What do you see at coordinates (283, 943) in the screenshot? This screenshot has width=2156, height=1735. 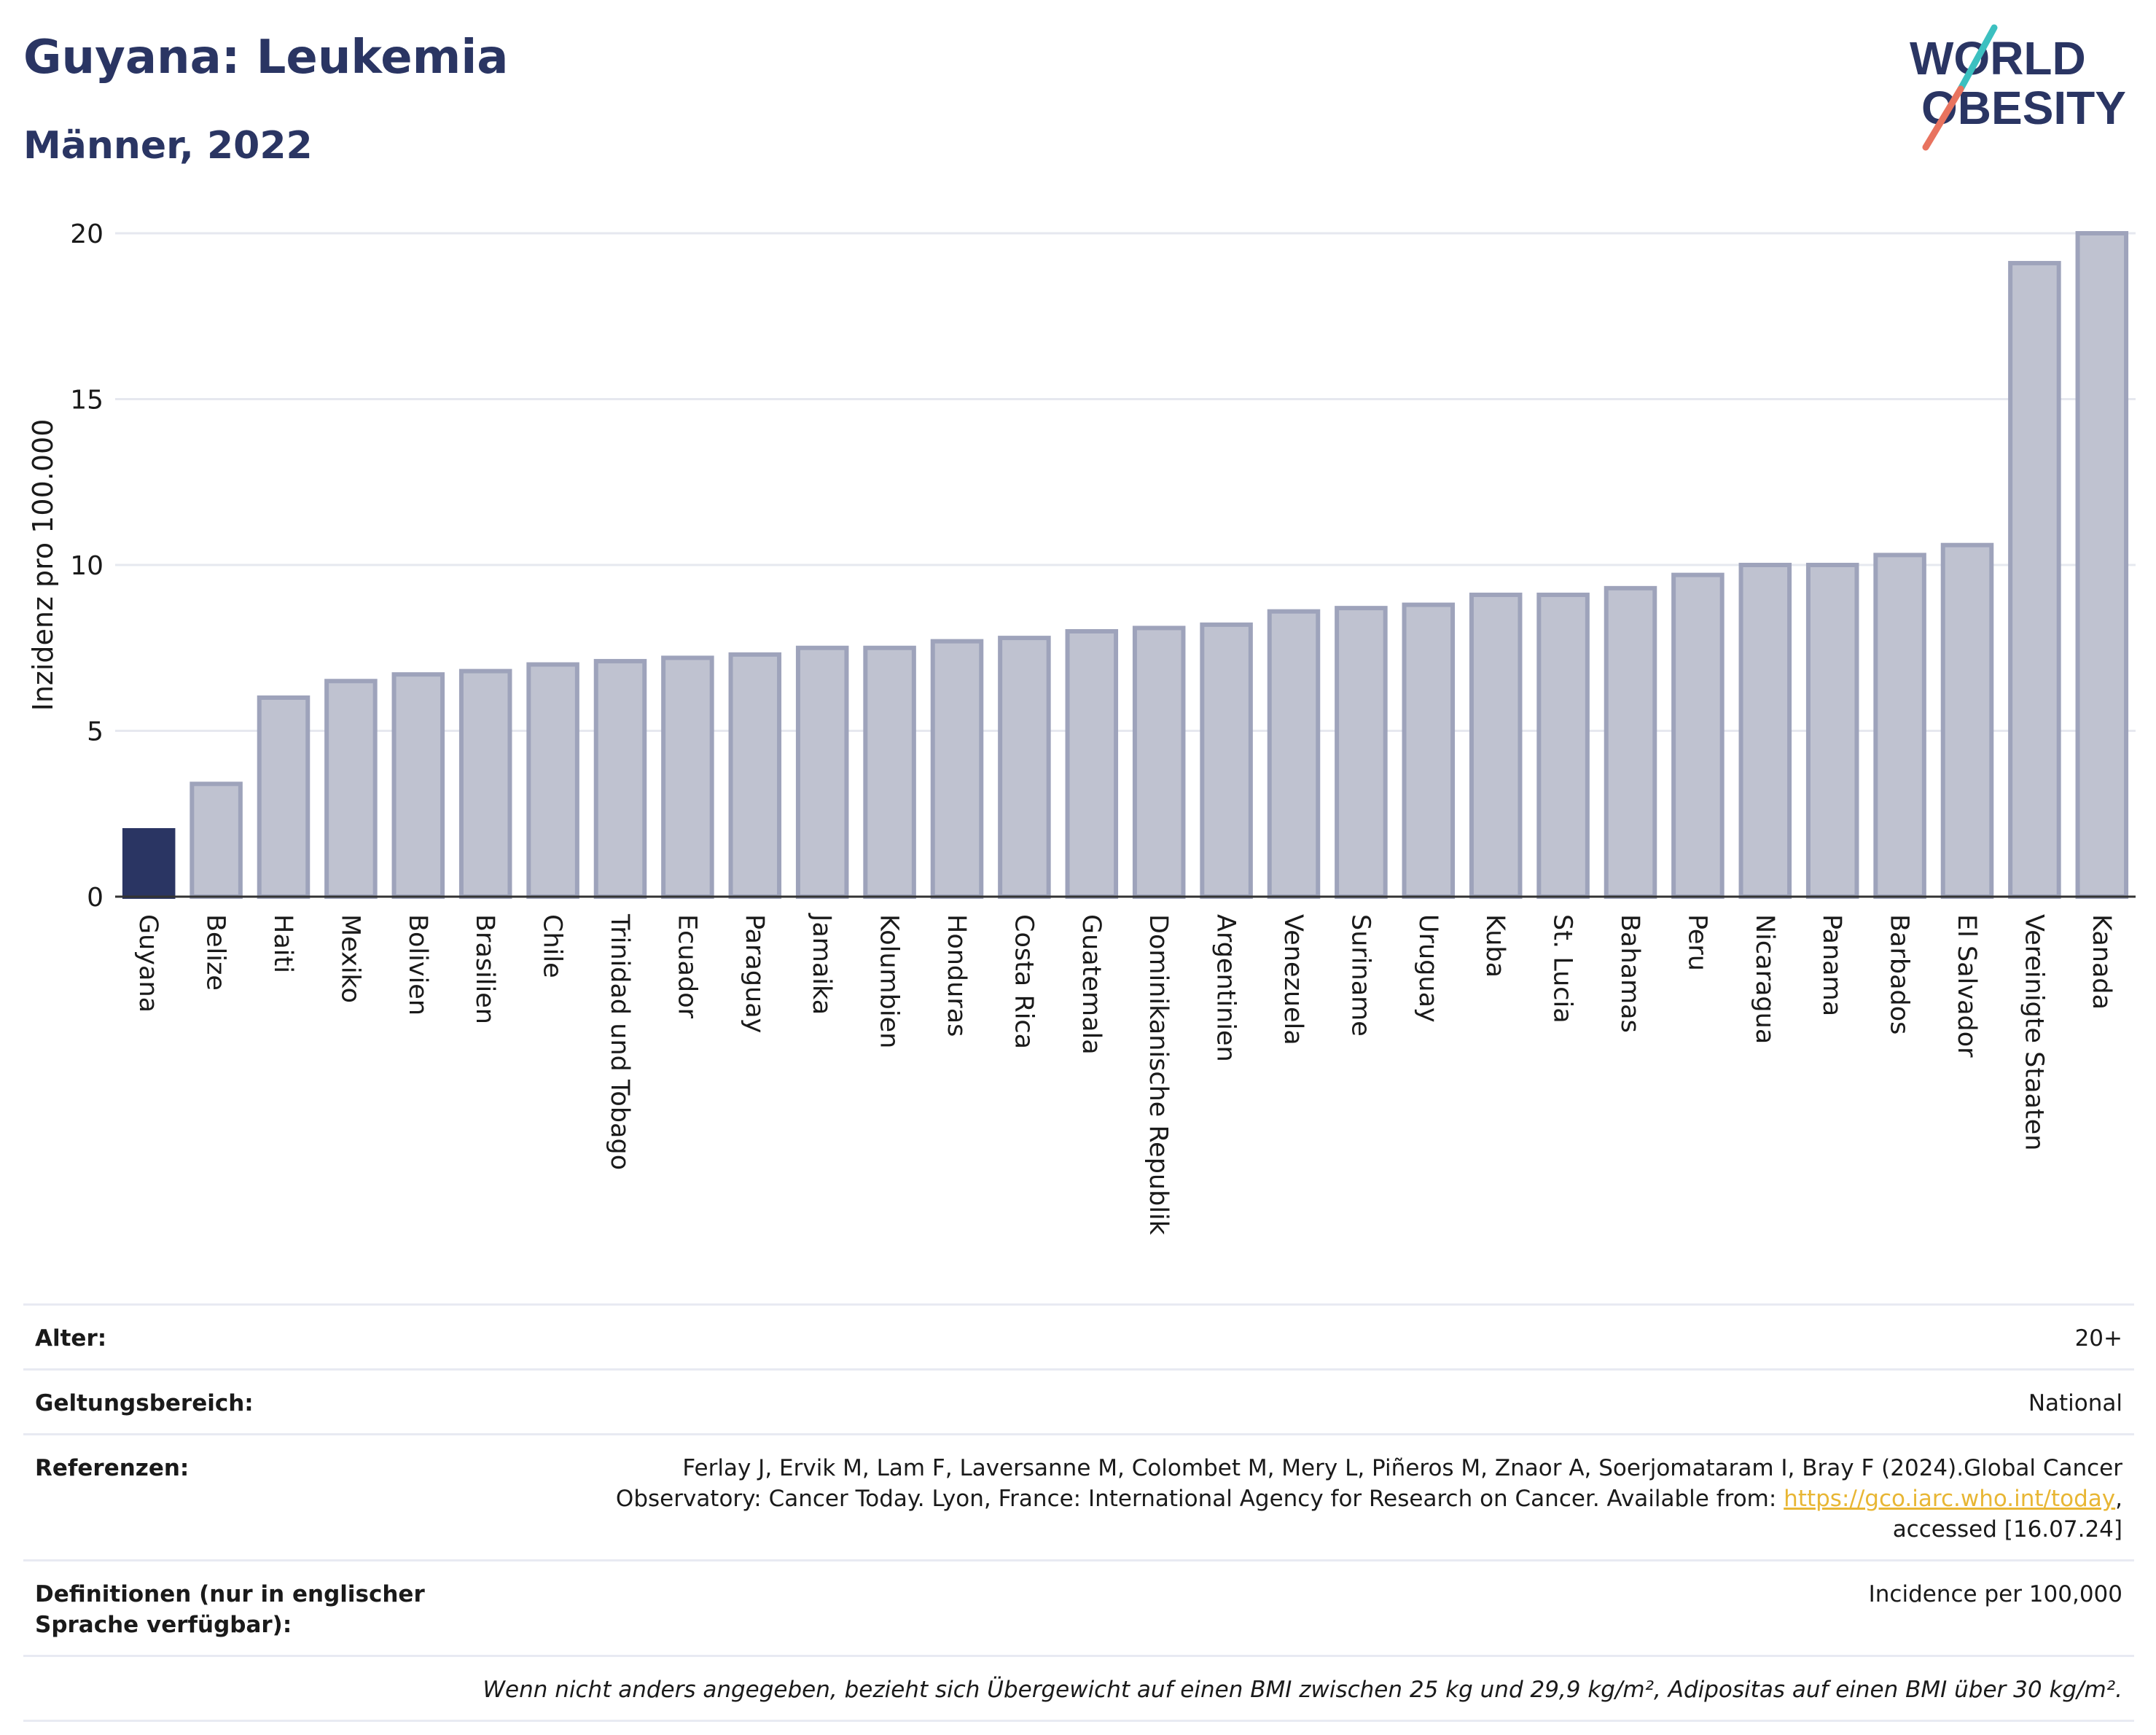 I see `x-tick-label: Haiti` at bounding box center [283, 943].